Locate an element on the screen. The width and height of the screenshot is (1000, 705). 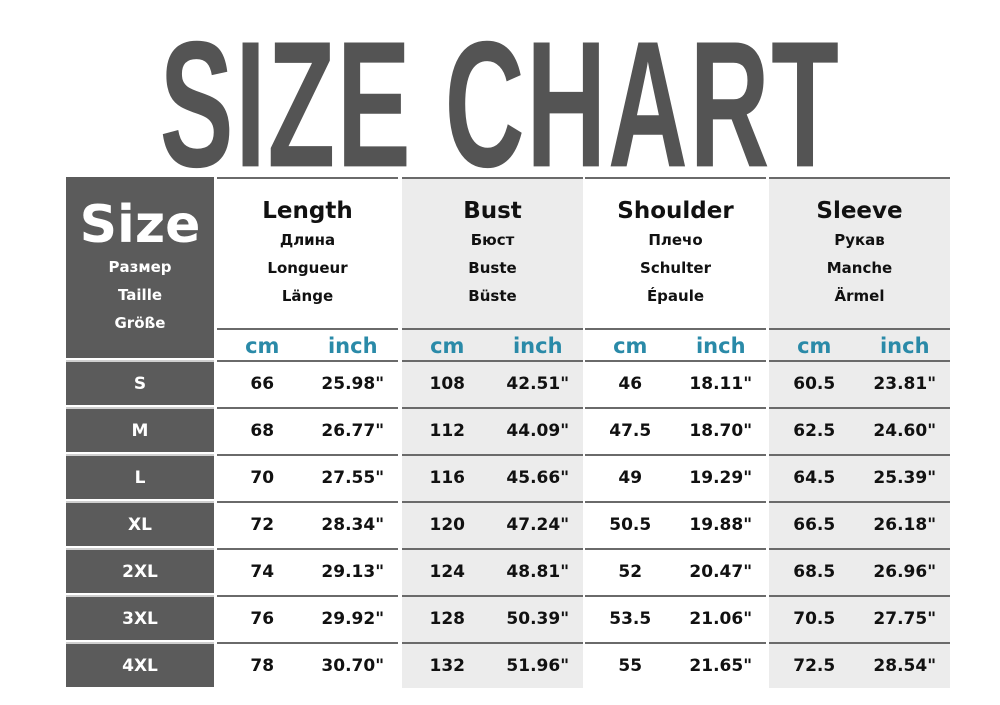
cell-cm: 112 is located at coordinates (447, 429).